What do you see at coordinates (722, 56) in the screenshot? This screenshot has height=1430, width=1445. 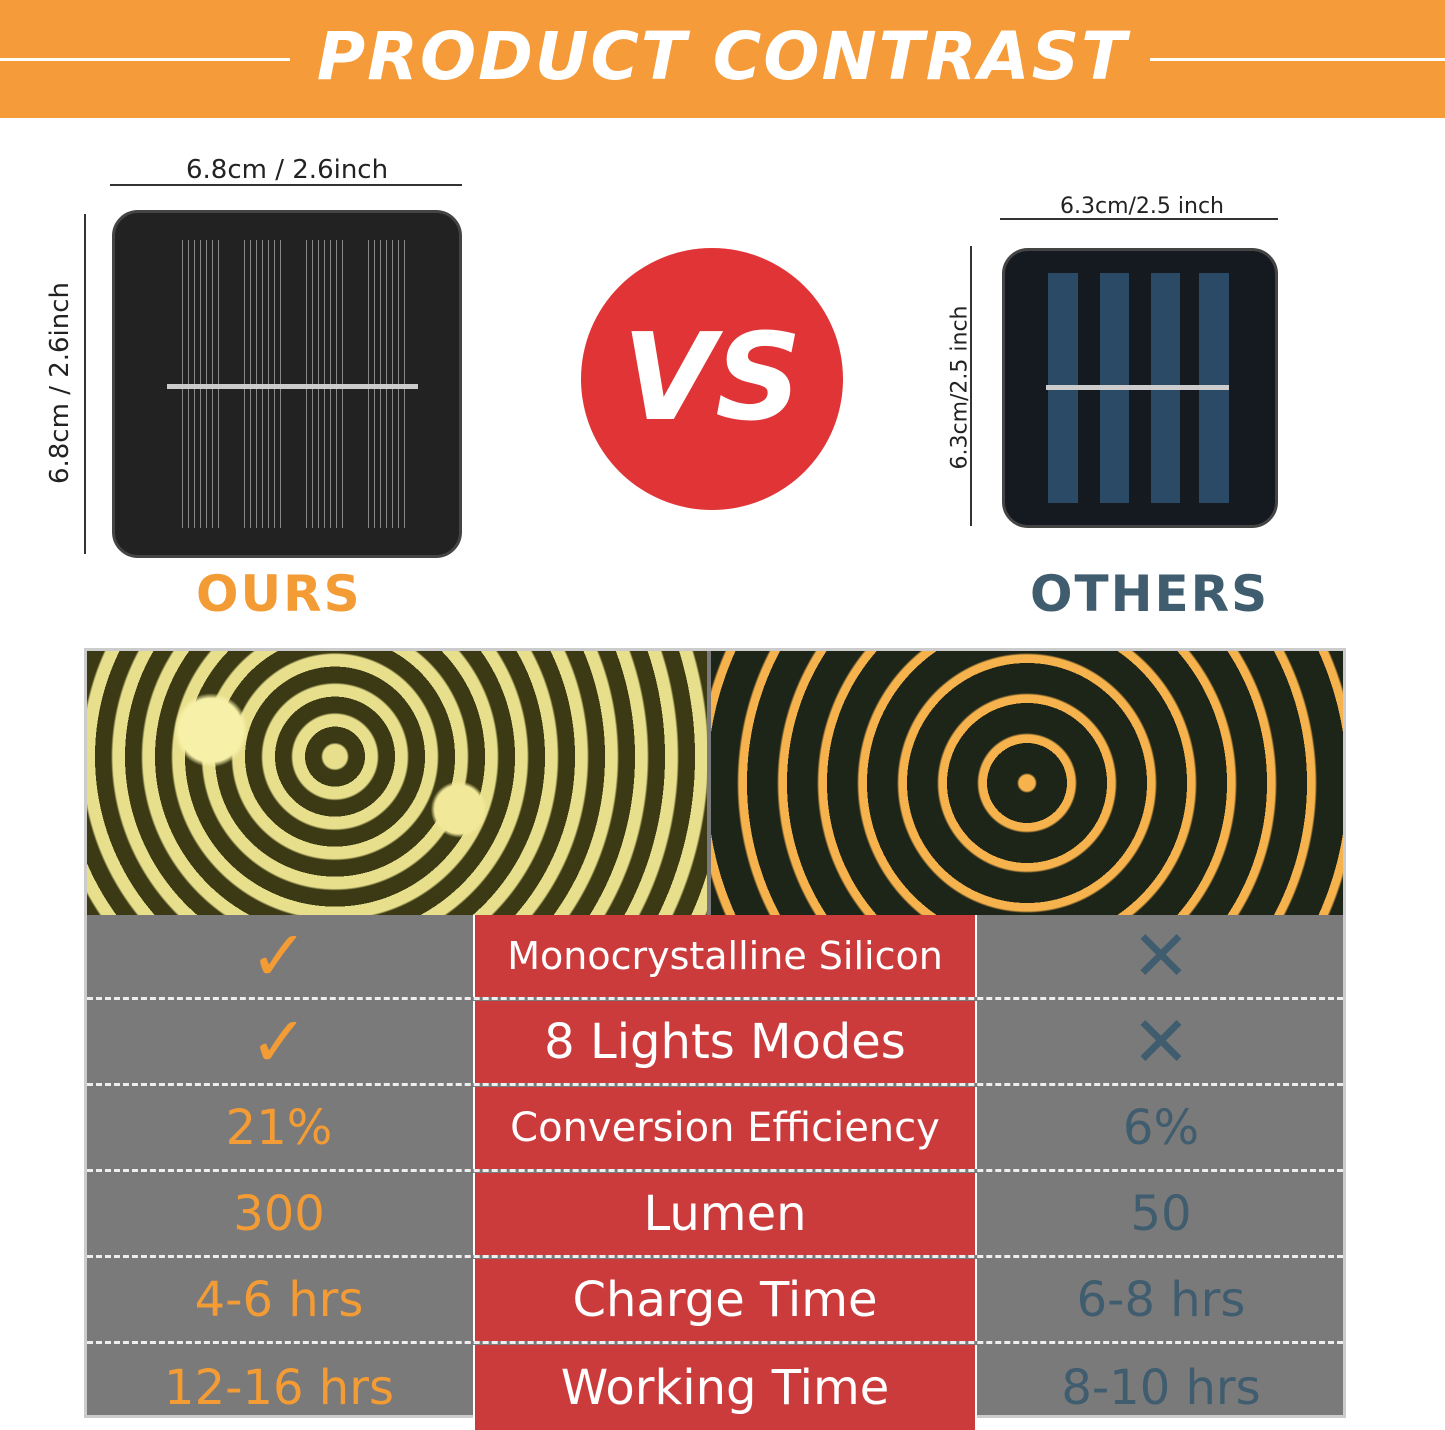 I see `page-title: PRODUCT CONTRAST` at bounding box center [722, 56].